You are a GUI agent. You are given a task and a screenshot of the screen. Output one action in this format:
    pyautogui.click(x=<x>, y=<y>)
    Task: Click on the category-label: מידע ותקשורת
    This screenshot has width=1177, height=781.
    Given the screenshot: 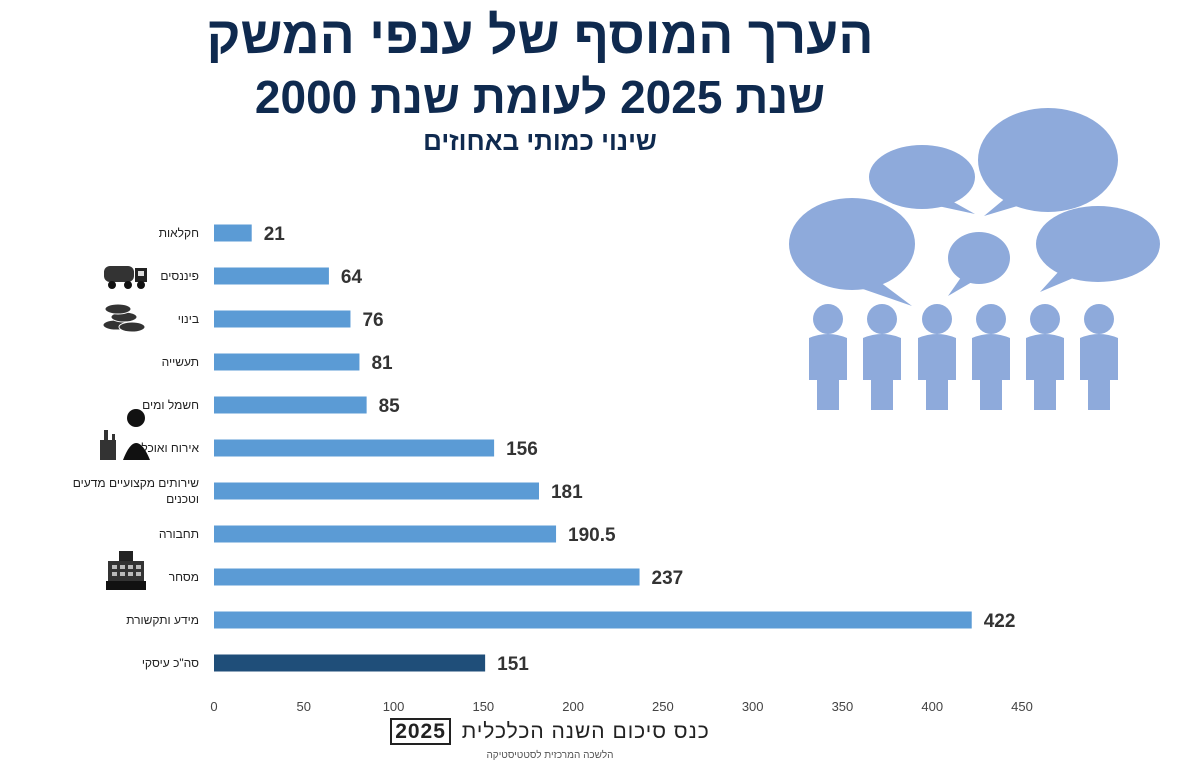 What is the action you would take?
    pyautogui.click(x=162, y=620)
    